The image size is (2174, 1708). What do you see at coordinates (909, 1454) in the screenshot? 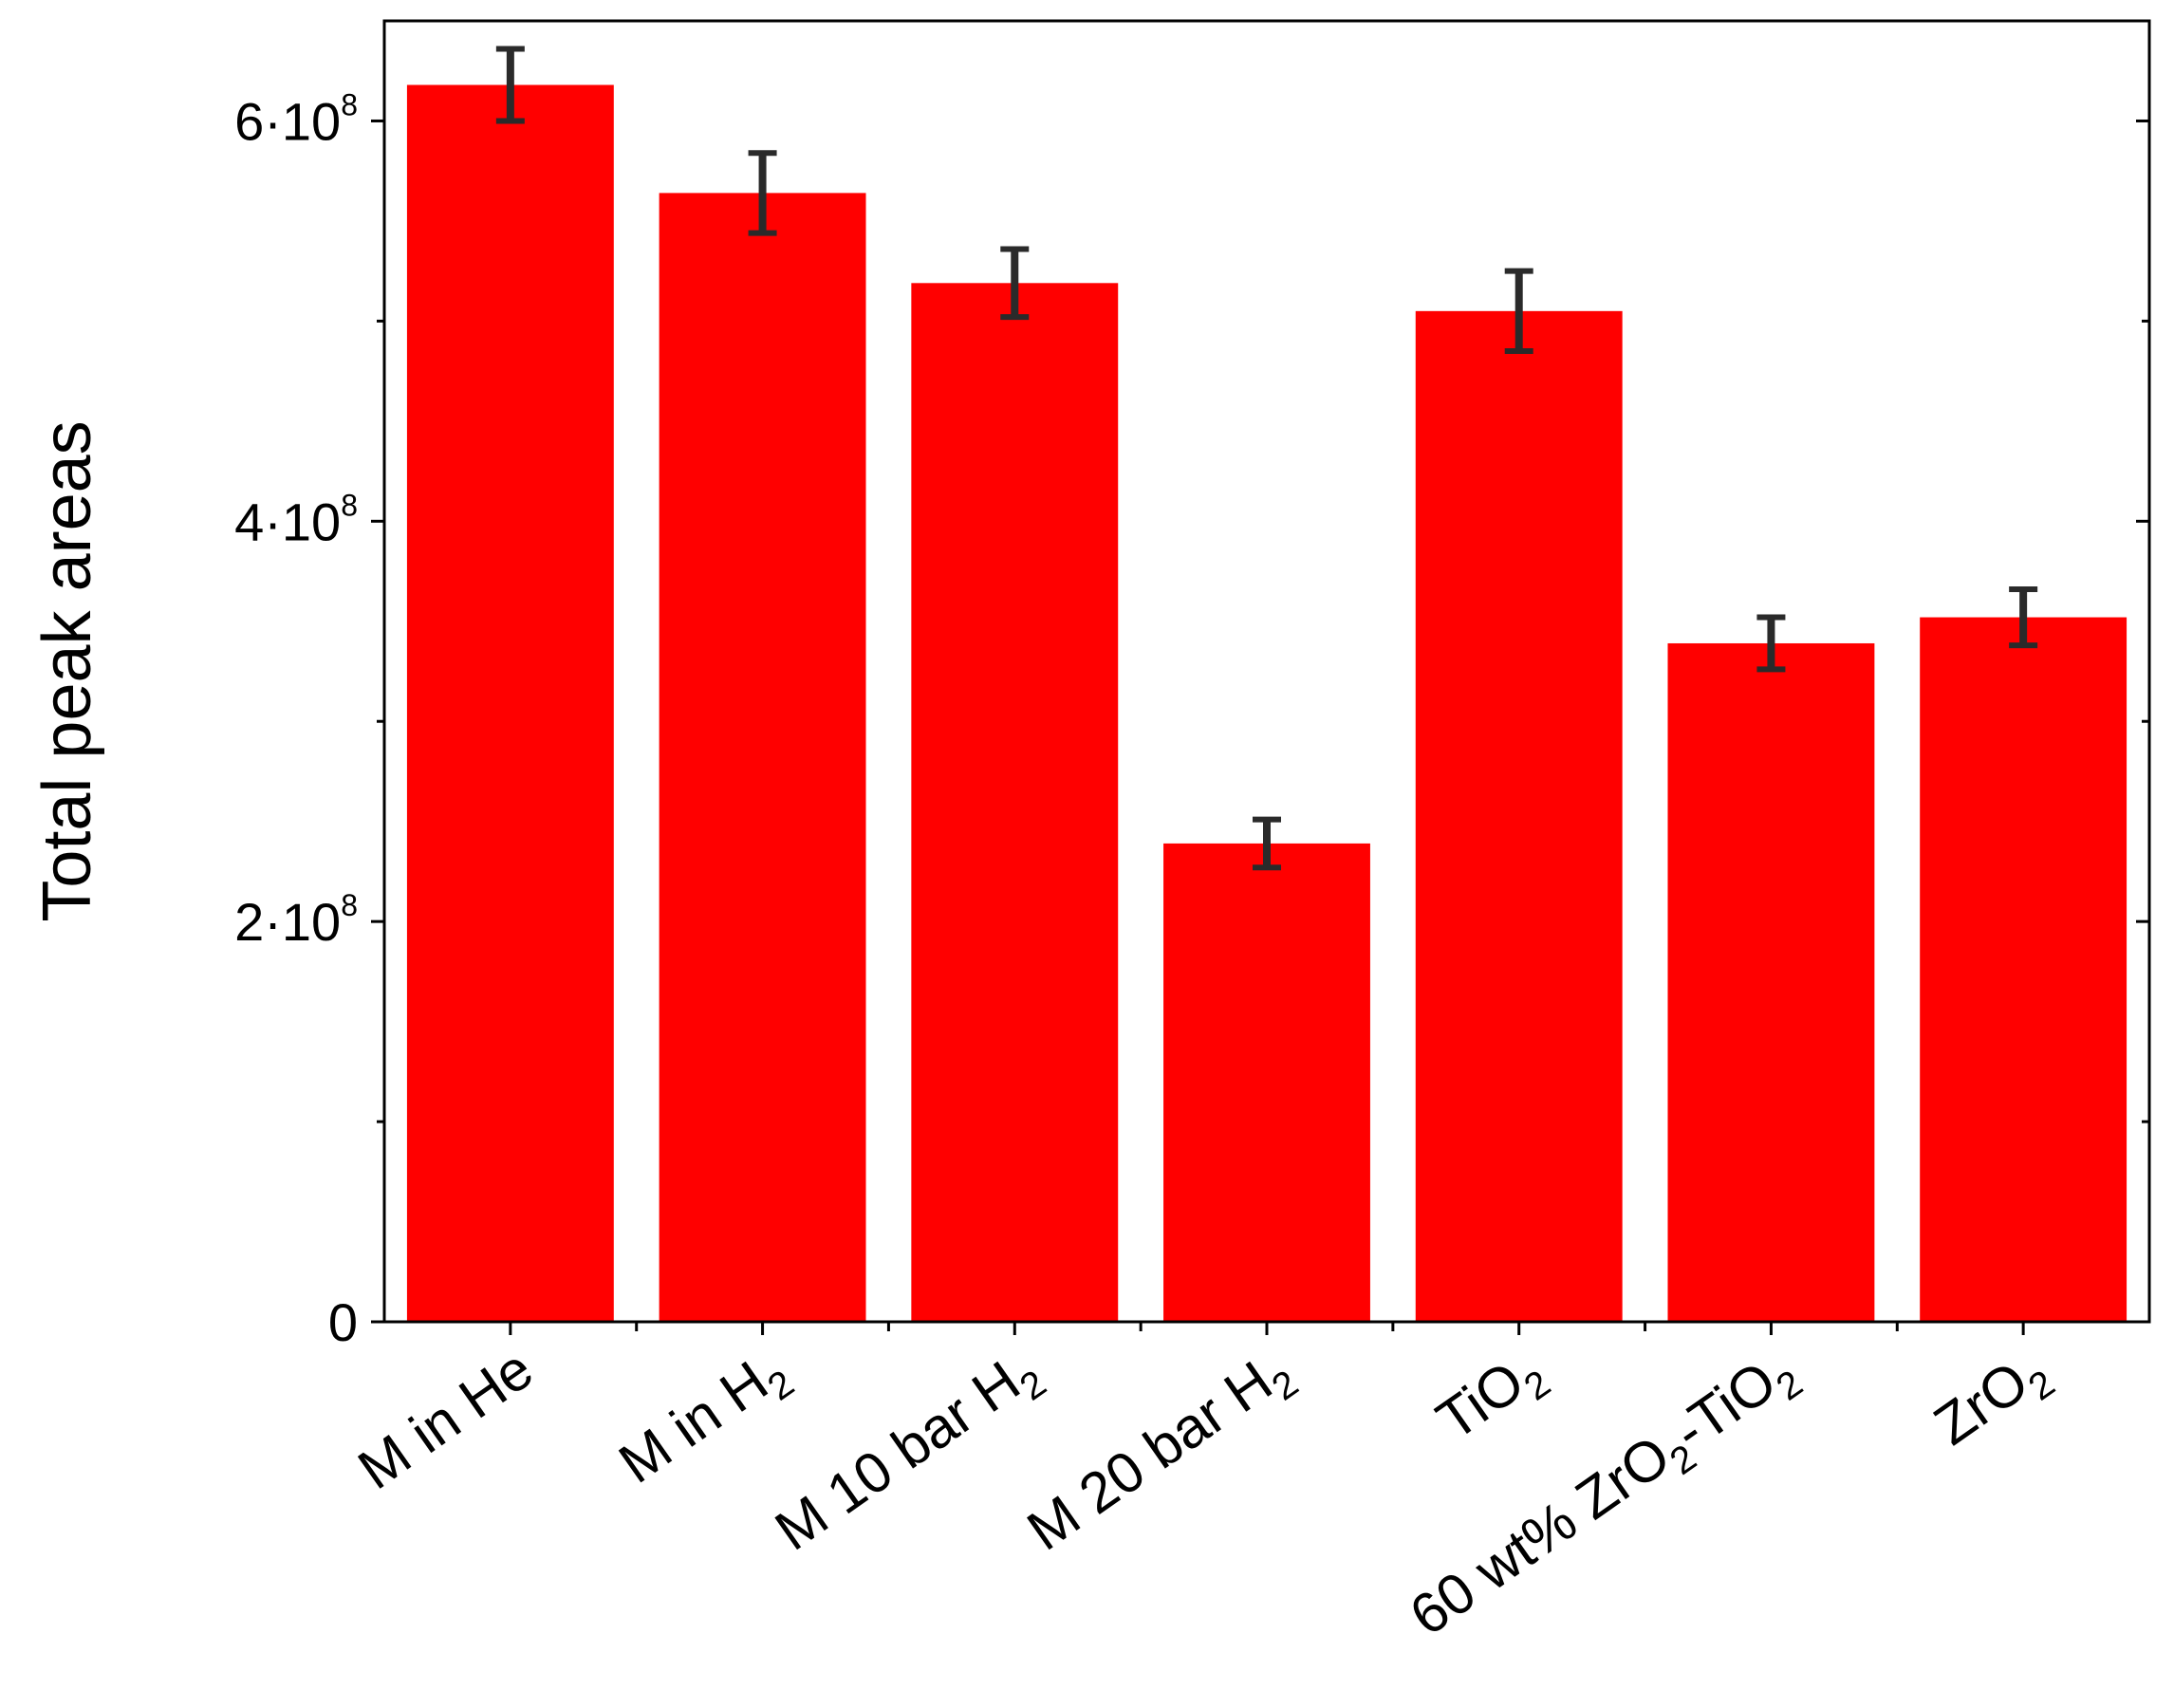
I see `x-category-label-2: M 10 bar H2` at bounding box center [909, 1454].